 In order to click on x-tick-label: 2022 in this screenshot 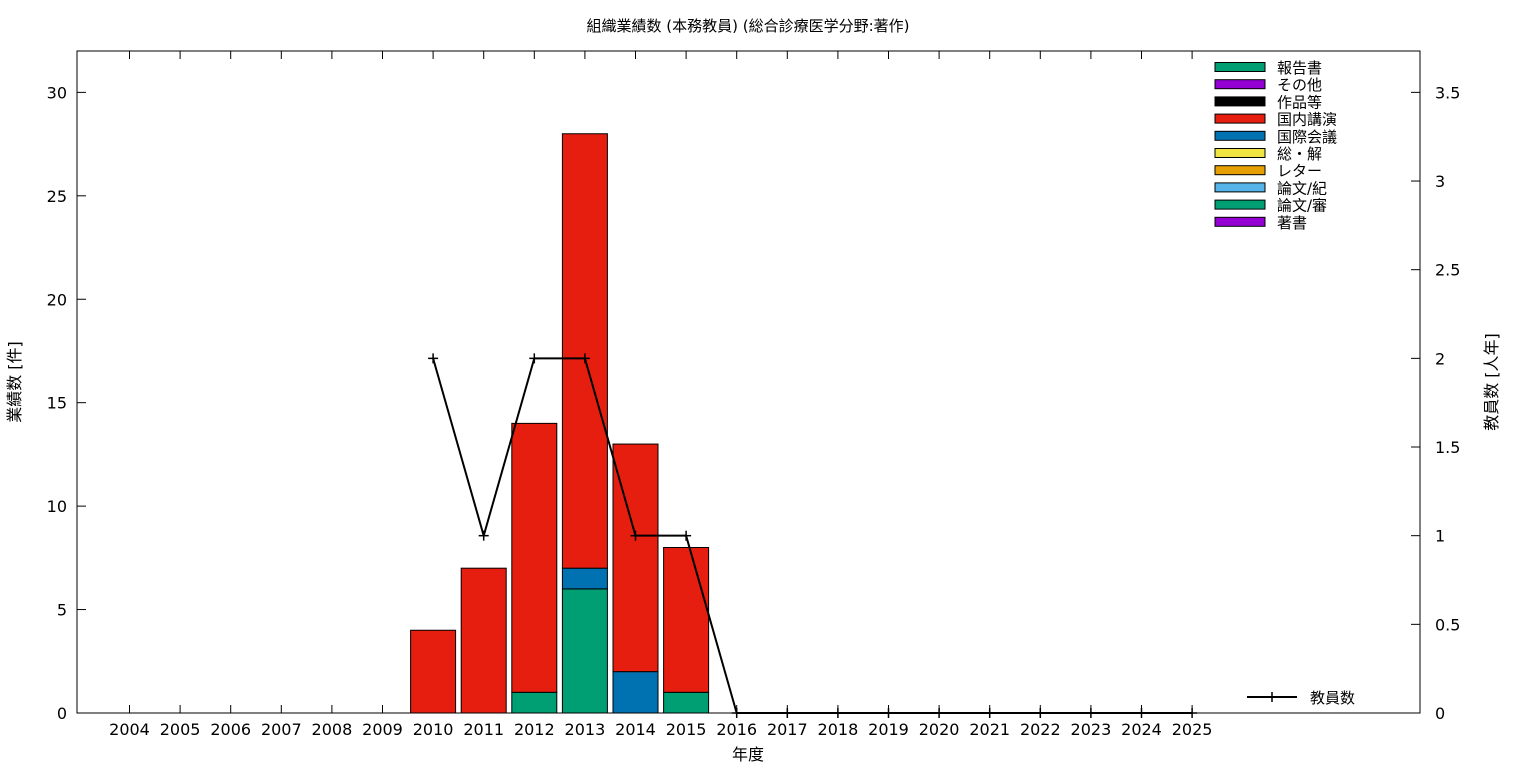, I will do `click(1040, 729)`.